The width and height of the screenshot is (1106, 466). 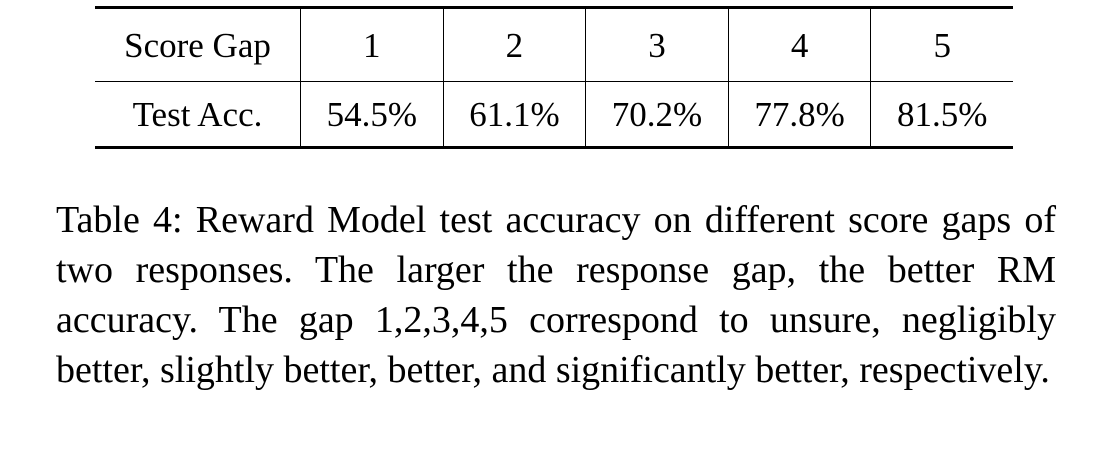 I want to click on gap-cell: 2, so click(x=515, y=44).